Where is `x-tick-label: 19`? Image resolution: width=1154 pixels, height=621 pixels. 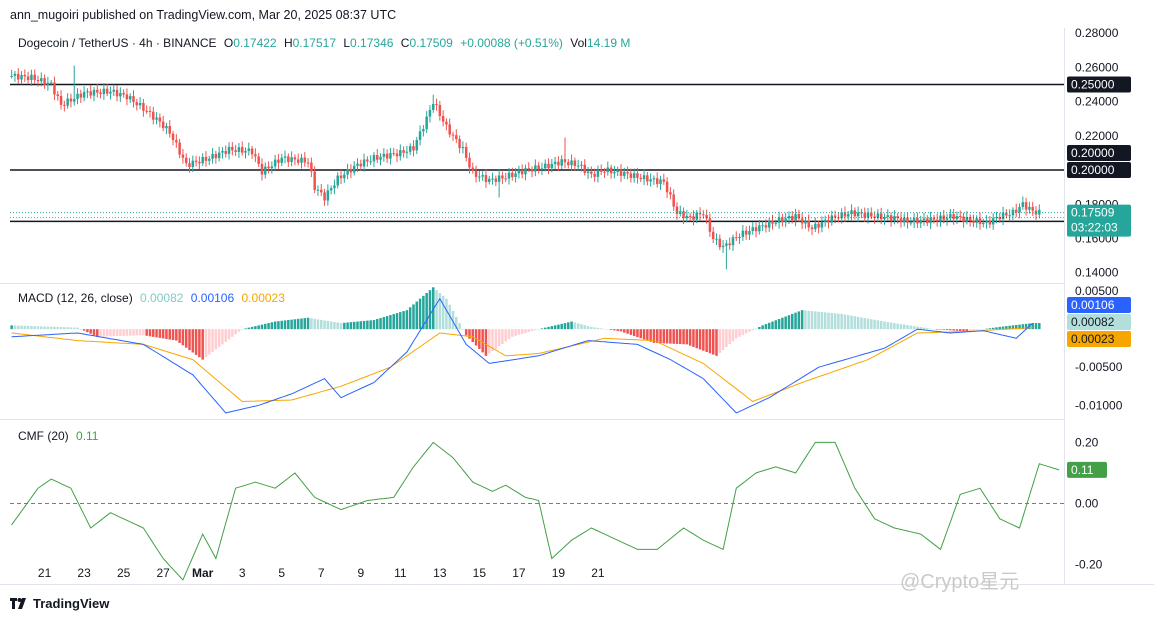
x-tick-label: 19 is located at coordinates (559, 573).